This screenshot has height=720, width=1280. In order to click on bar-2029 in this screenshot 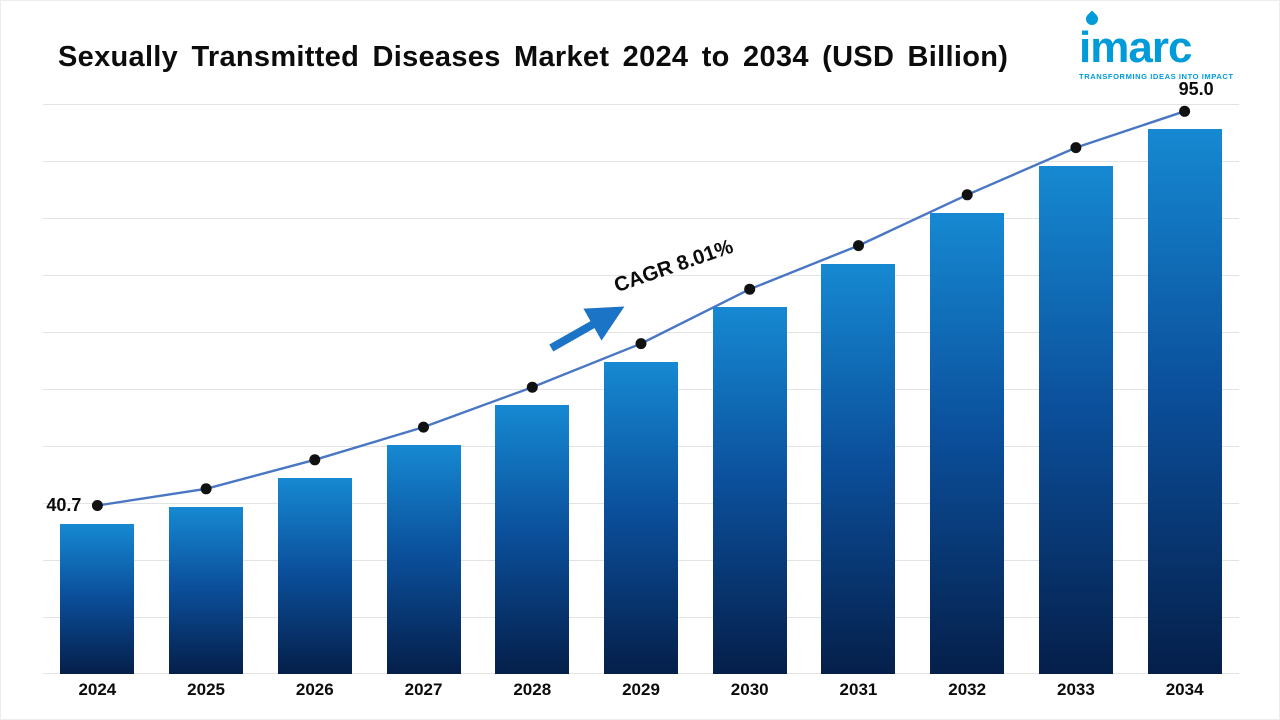, I will do `click(641, 517)`.